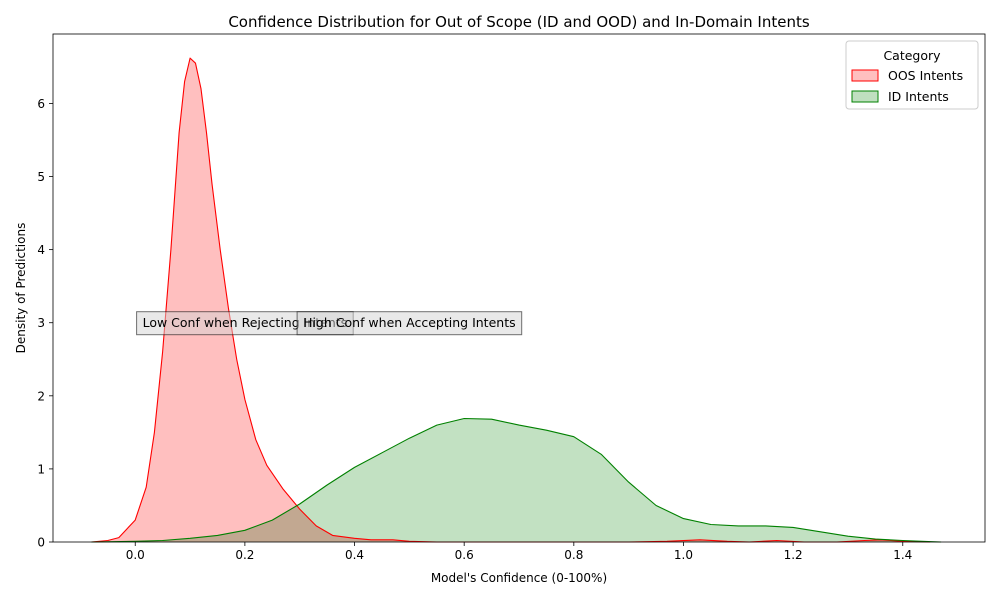 The height and width of the screenshot is (600, 1000). What do you see at coordinates (245, 322) in the screenshot?
I see `annotation-text: Low Conf when Rejecting Intents` at bounding box center [245, 322].